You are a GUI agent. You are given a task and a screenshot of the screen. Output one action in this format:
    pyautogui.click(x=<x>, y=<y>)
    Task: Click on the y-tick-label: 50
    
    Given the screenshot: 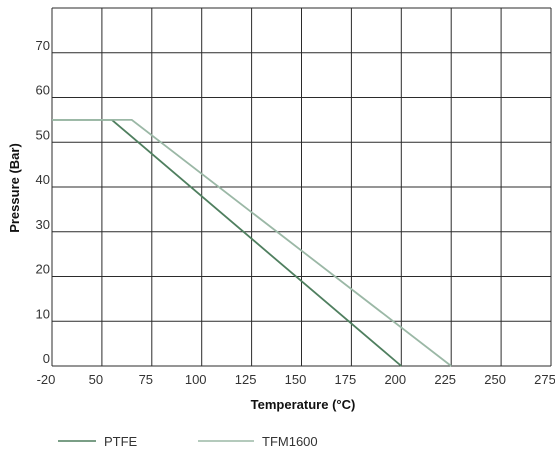 What is the action you would take?
    pyautogui.click(x=43, y=134)
    